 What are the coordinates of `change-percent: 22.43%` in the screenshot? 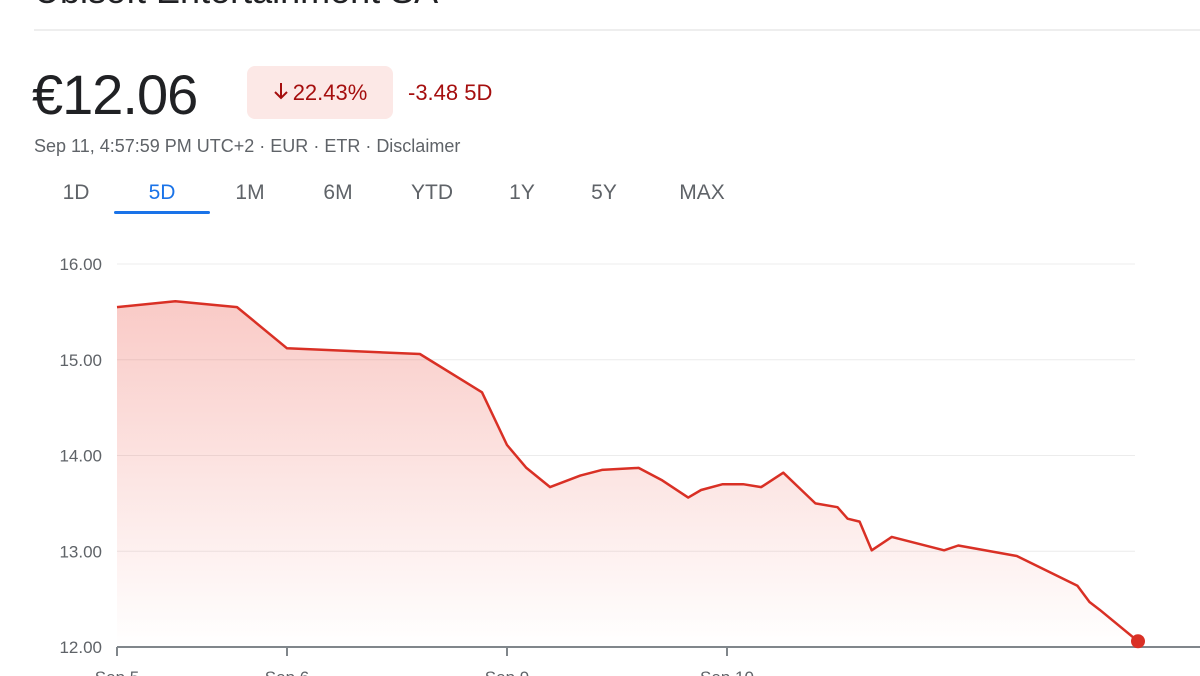 It's located at (330, 92).